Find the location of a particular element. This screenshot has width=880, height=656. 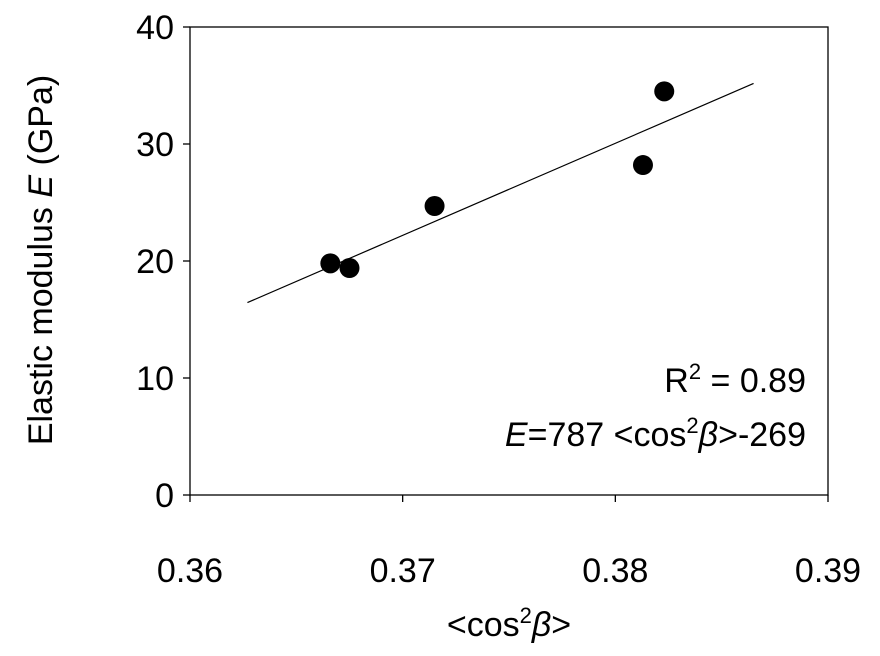

y-tick-label: 20 is located at coordinates (155, 262).